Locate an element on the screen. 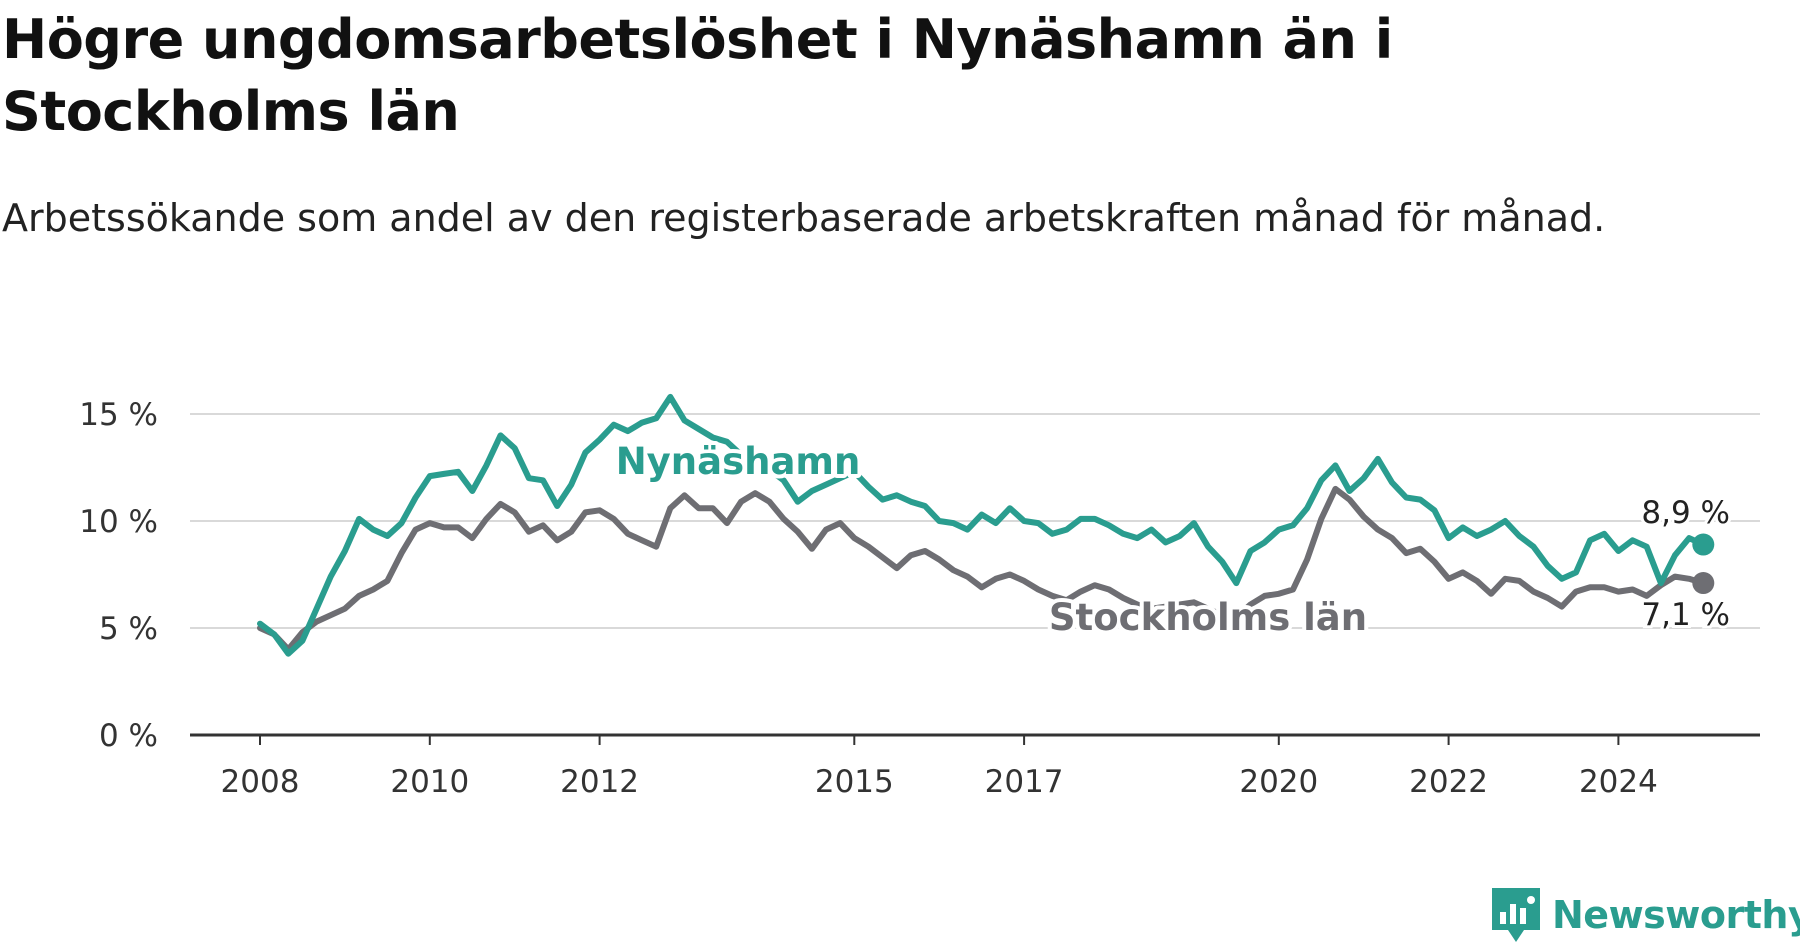 The width and height of the screenshot is (1800, 948). x-tick-label: 2010 is located at coordinates (429, 782).